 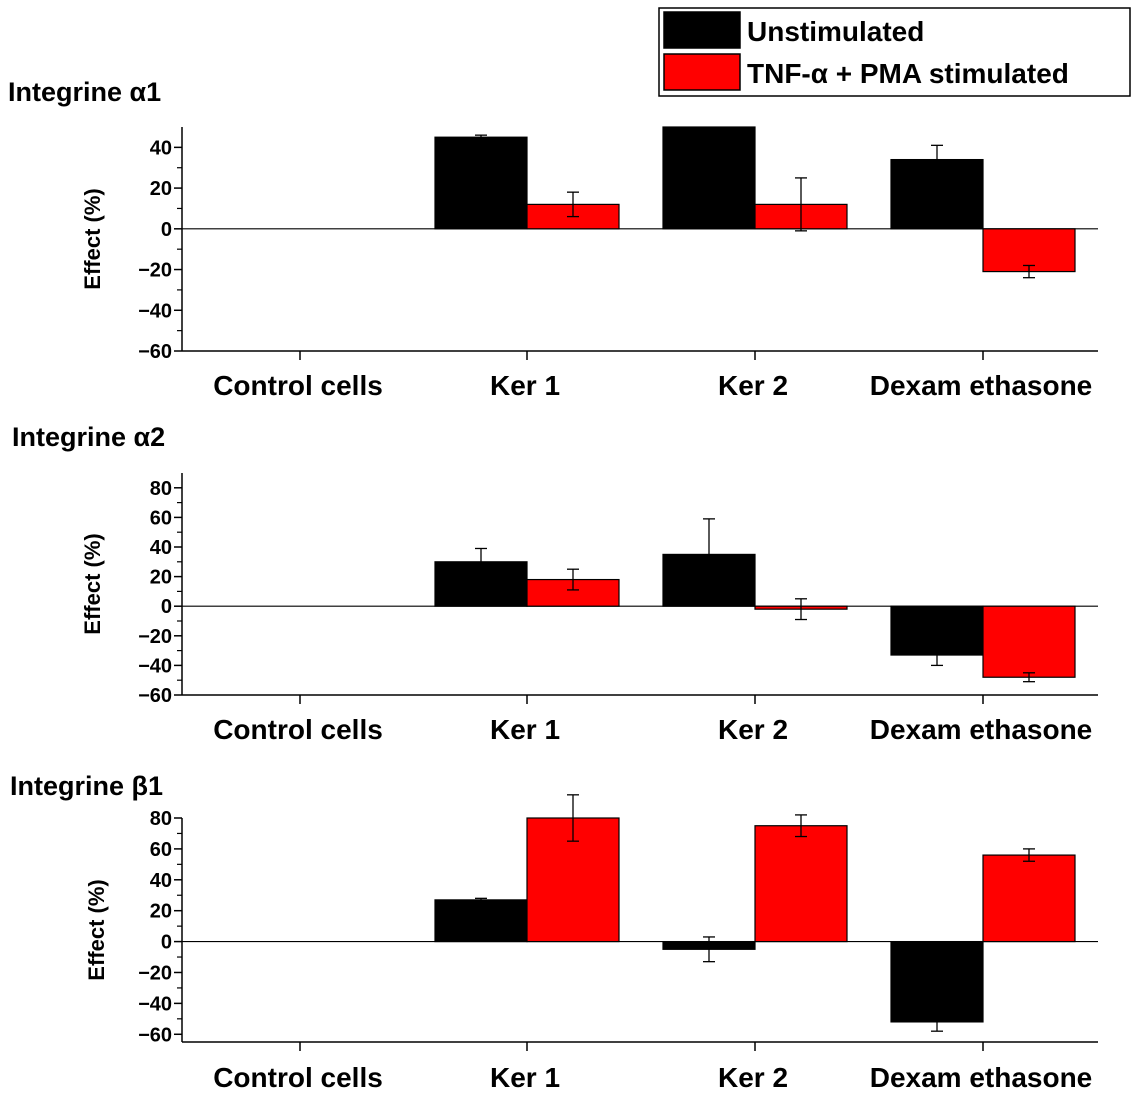 I want to click on legend-label-0: Unstimulated, so click(x=835, y=31).